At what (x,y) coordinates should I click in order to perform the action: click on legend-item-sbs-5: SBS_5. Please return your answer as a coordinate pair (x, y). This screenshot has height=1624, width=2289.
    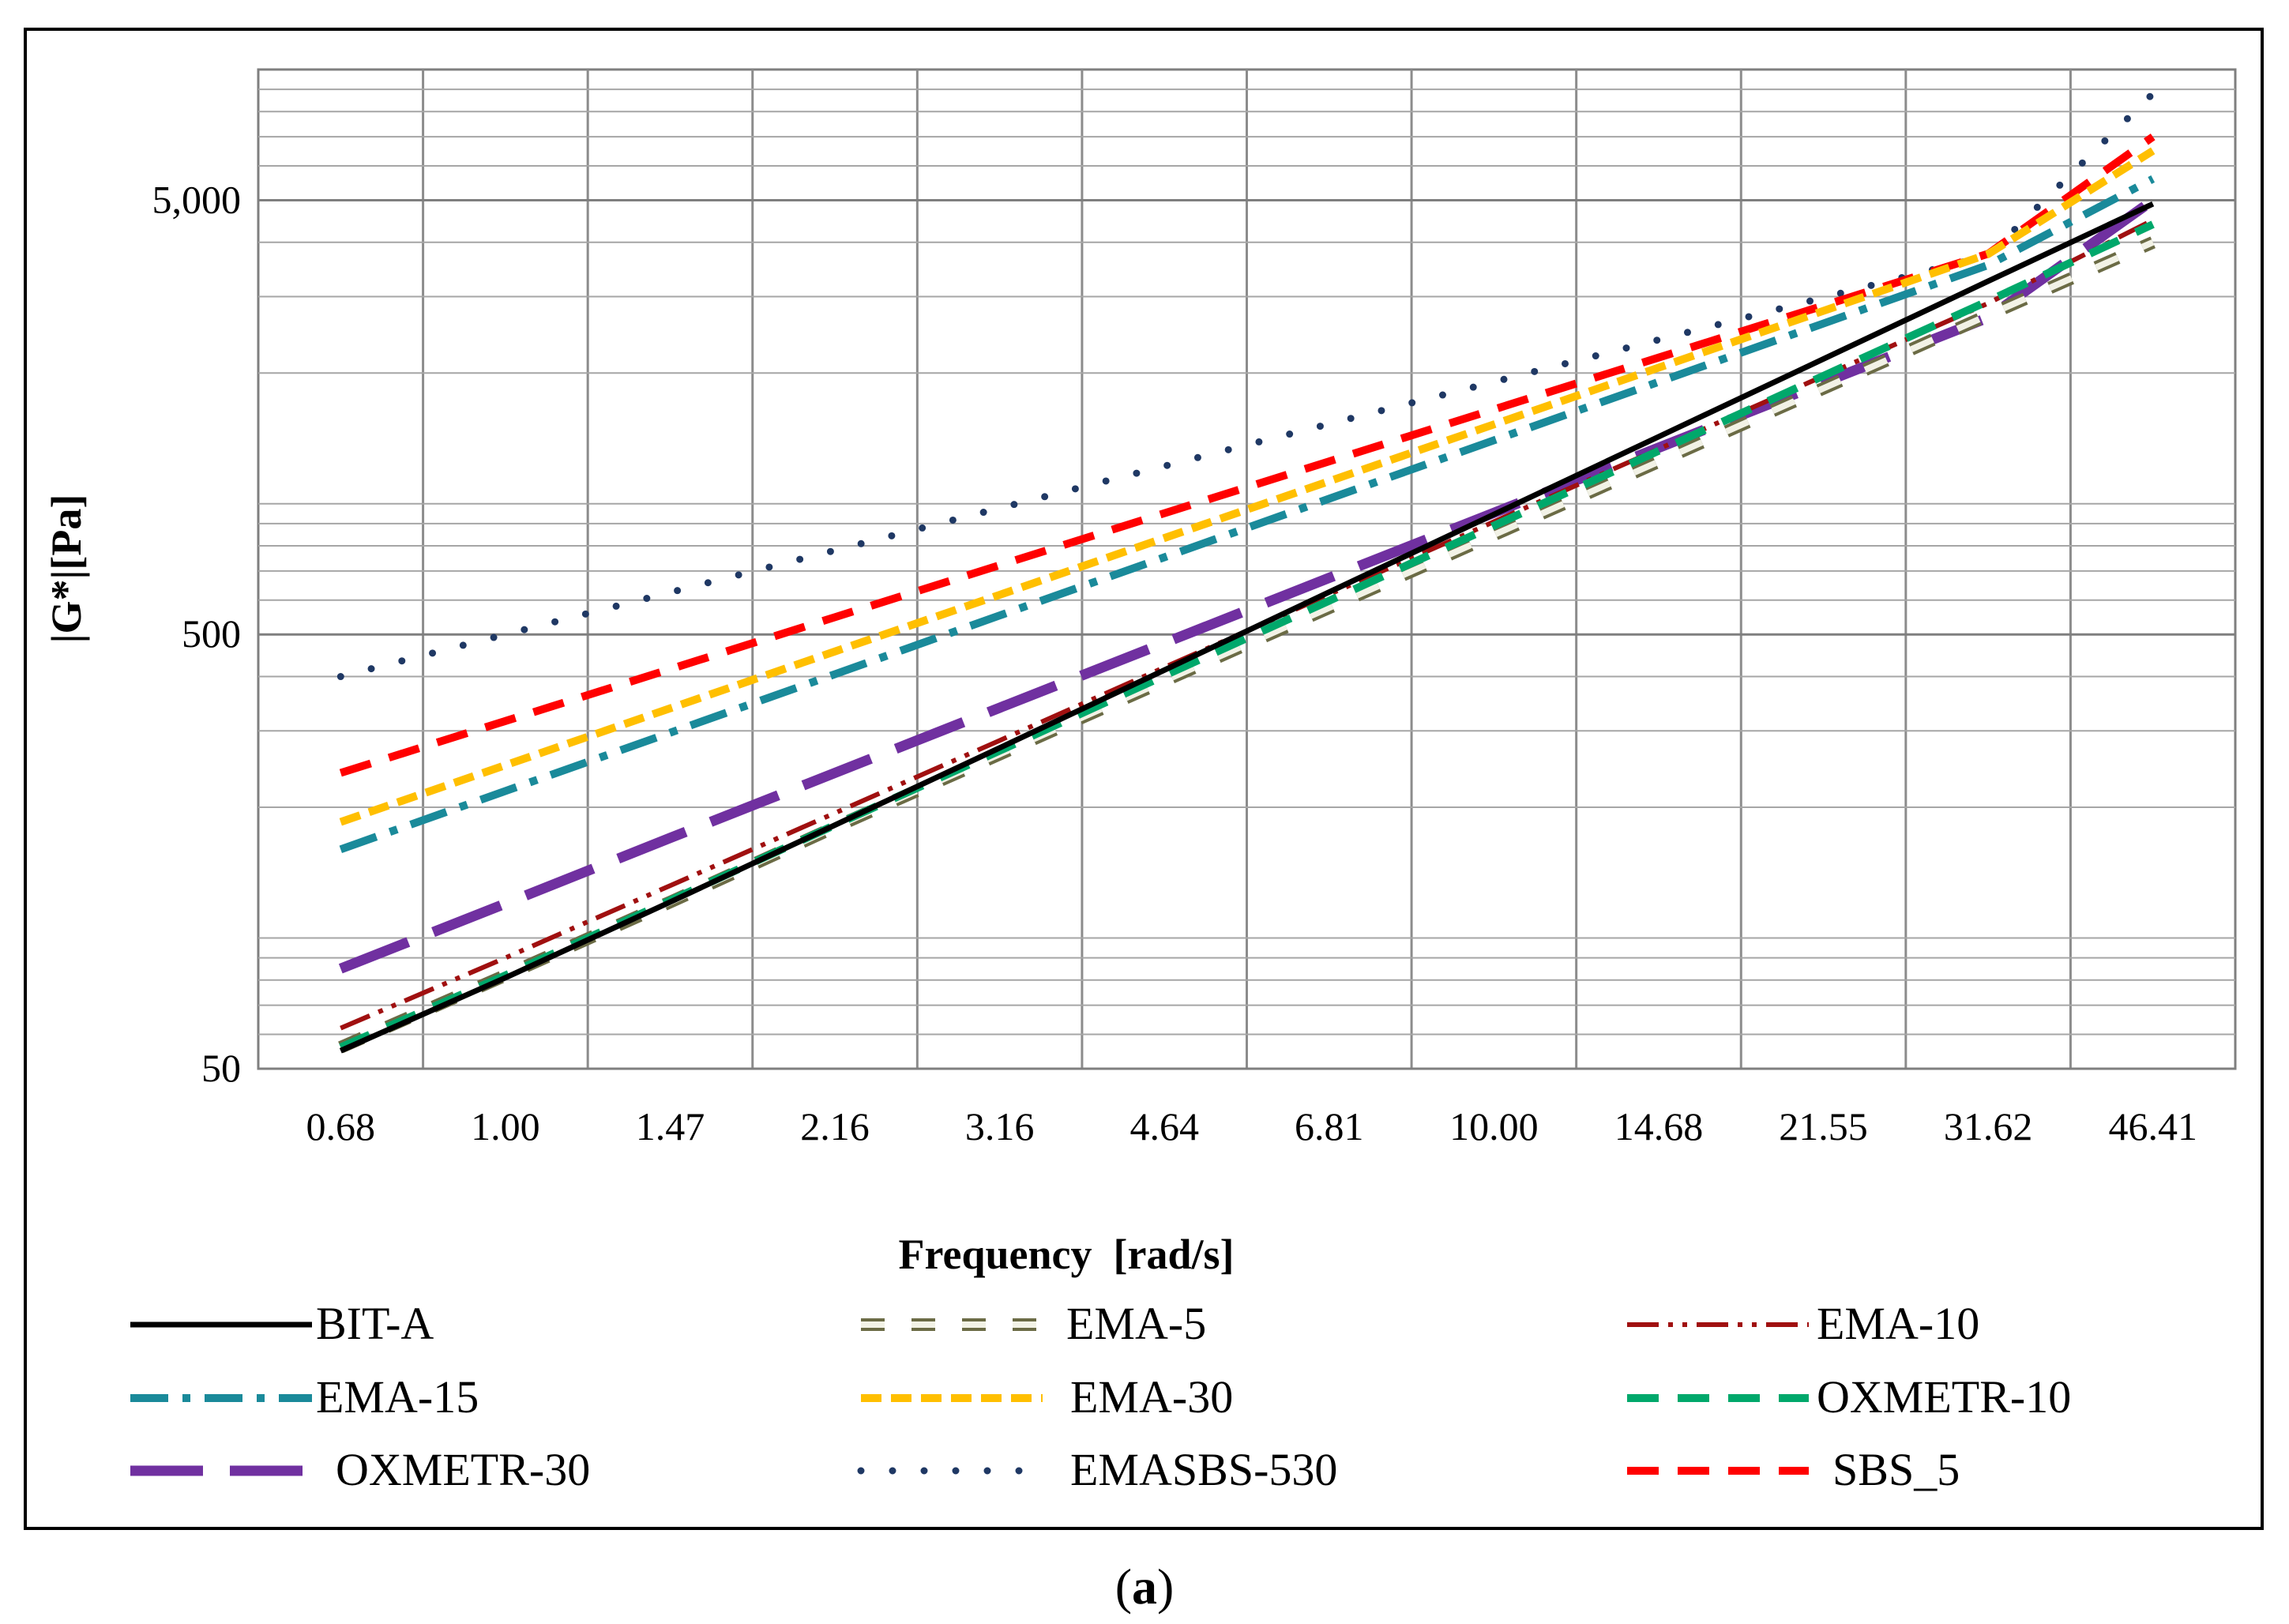
    Looking at the image, I should click on (1793, 1469).